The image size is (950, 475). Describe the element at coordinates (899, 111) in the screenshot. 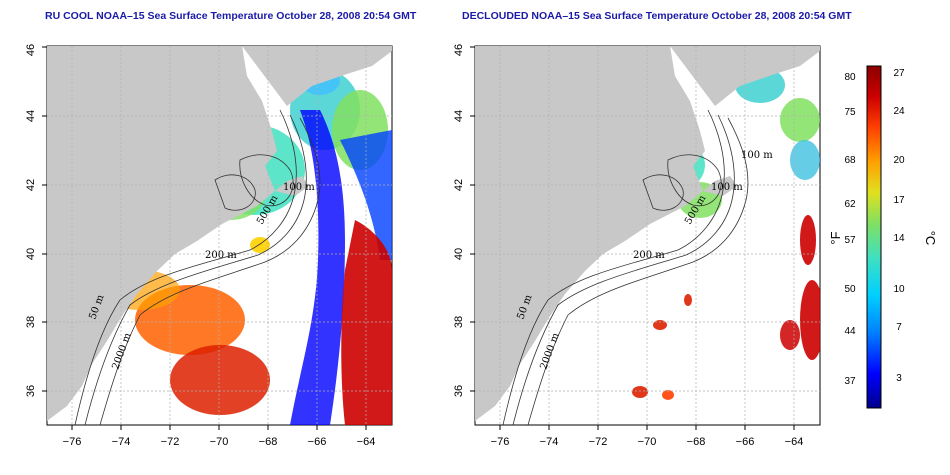

I see `celsius-label: 24` at that location.